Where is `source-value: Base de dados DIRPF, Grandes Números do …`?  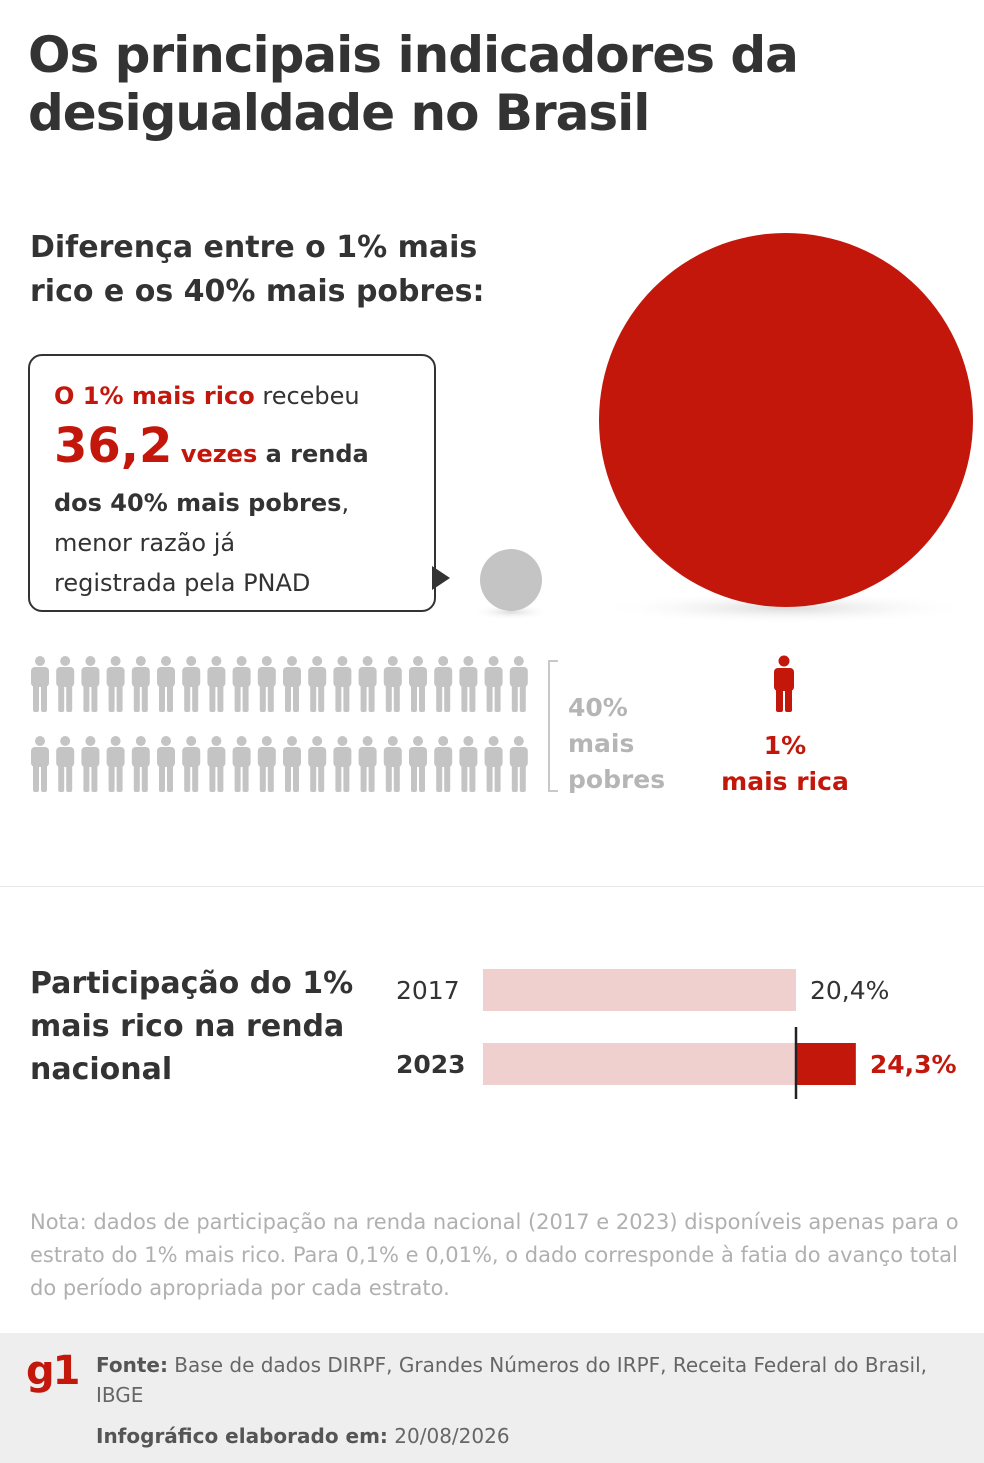
source-value: Base de dados DIRPF, Grandes Números do … is located at coordinates (511, 1380).